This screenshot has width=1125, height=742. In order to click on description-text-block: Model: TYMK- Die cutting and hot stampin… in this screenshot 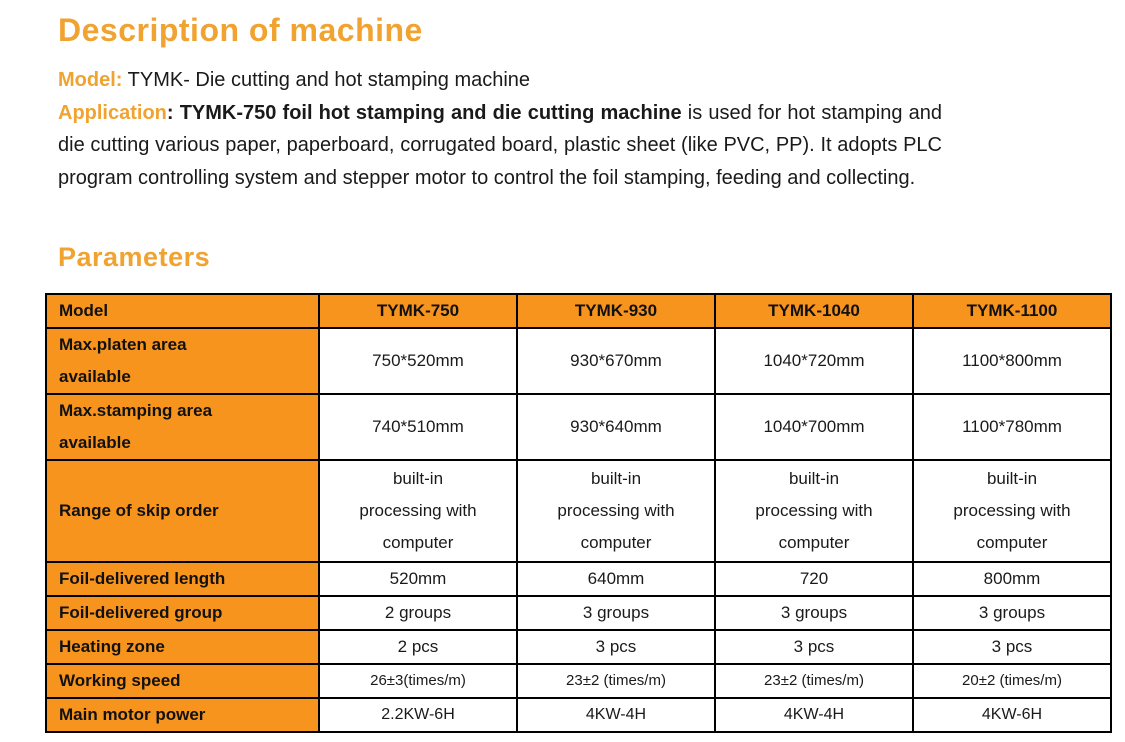, I will do `click(500, 129)`.